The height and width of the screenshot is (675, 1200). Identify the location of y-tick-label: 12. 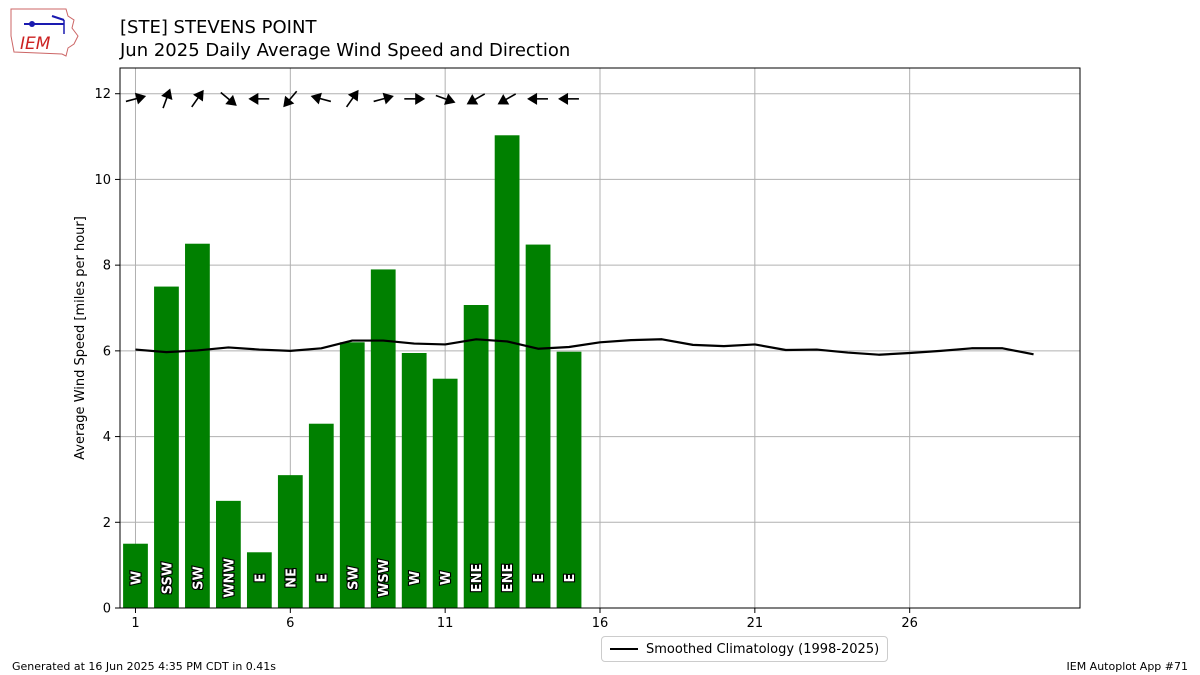
(102, 94).